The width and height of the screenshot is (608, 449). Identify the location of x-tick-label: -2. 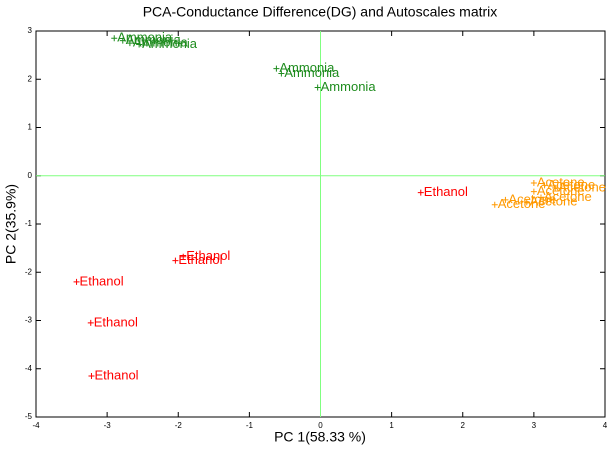
(179, 425).